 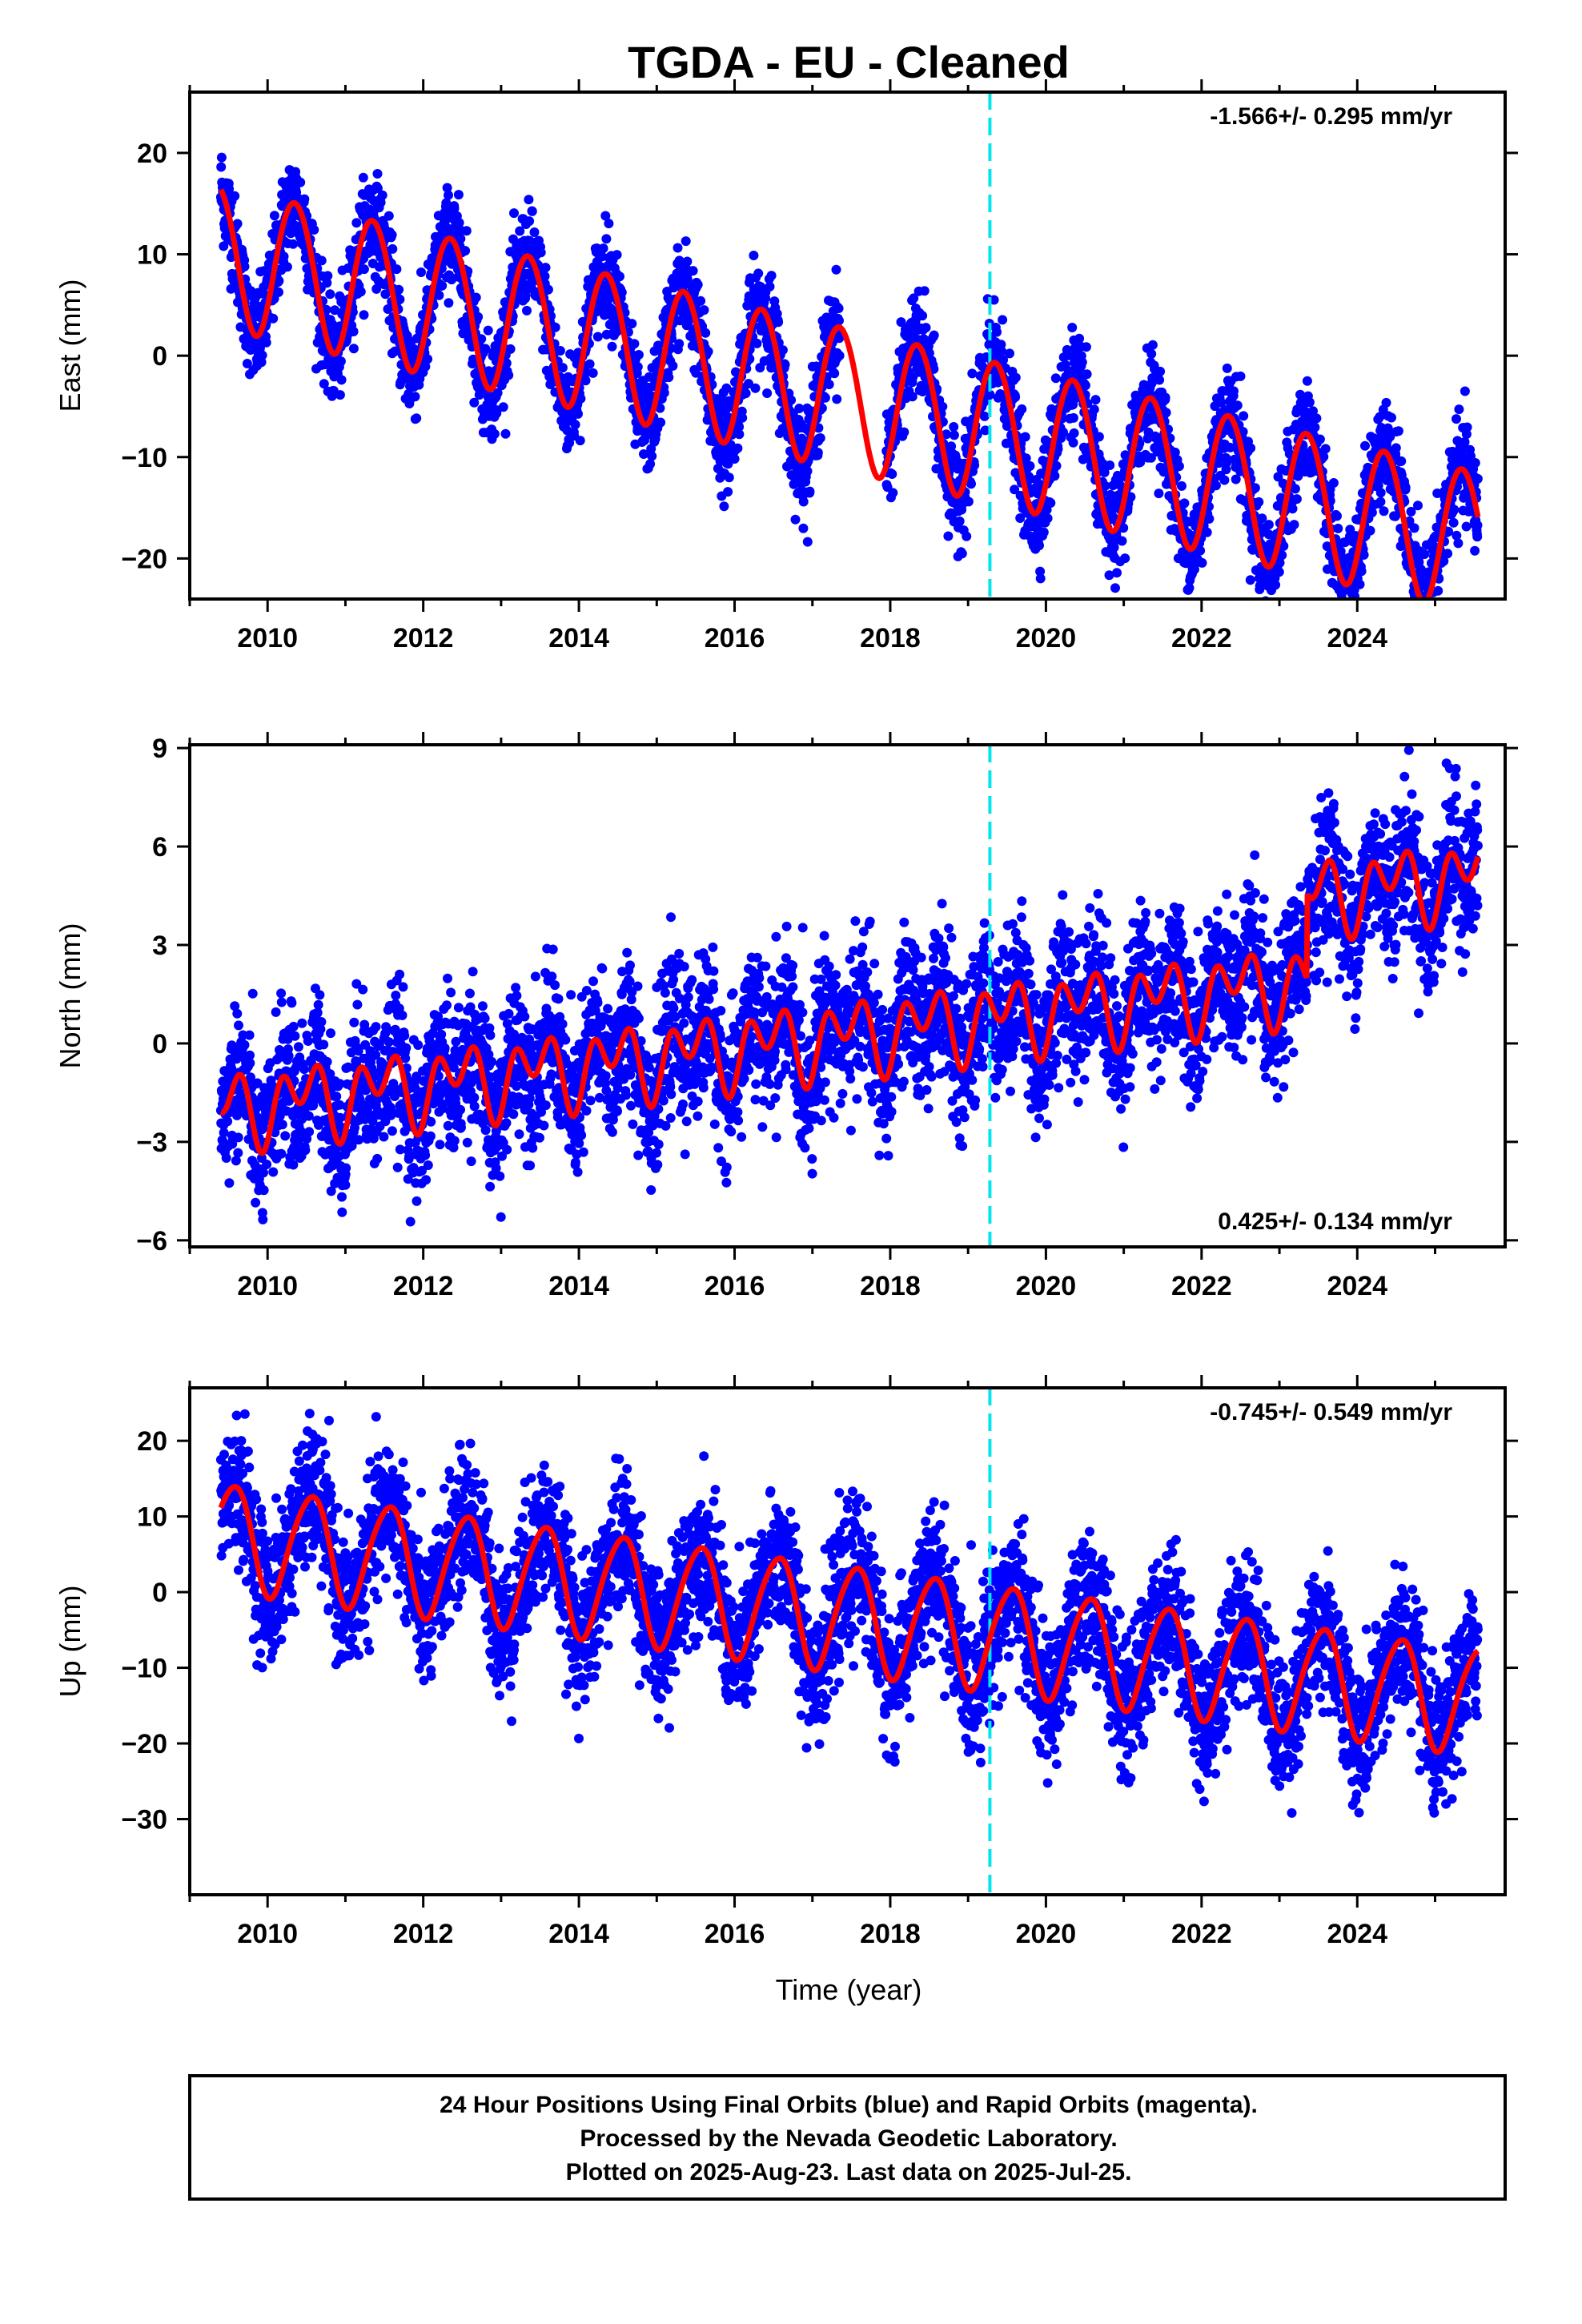 I want to click on east-x-tick-label: 2024, so click(x=1357, y=638).